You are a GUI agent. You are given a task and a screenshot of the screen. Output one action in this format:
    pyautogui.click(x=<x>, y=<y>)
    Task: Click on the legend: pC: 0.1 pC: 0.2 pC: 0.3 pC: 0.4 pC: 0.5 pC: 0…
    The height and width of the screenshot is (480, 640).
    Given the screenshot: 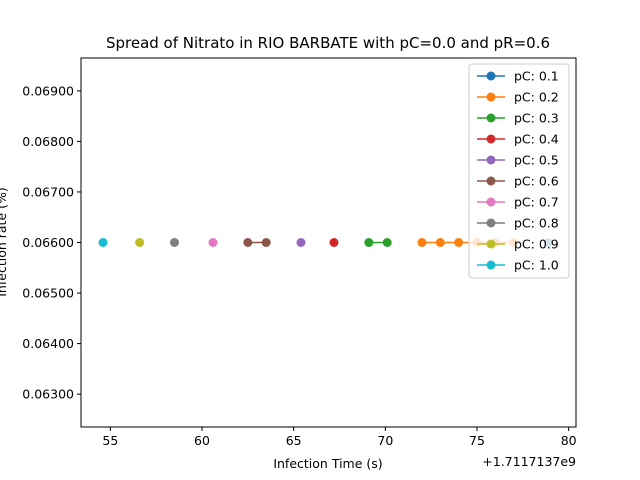 What is the action you would take?
    pyautogui.click(x=519, y=171)
    